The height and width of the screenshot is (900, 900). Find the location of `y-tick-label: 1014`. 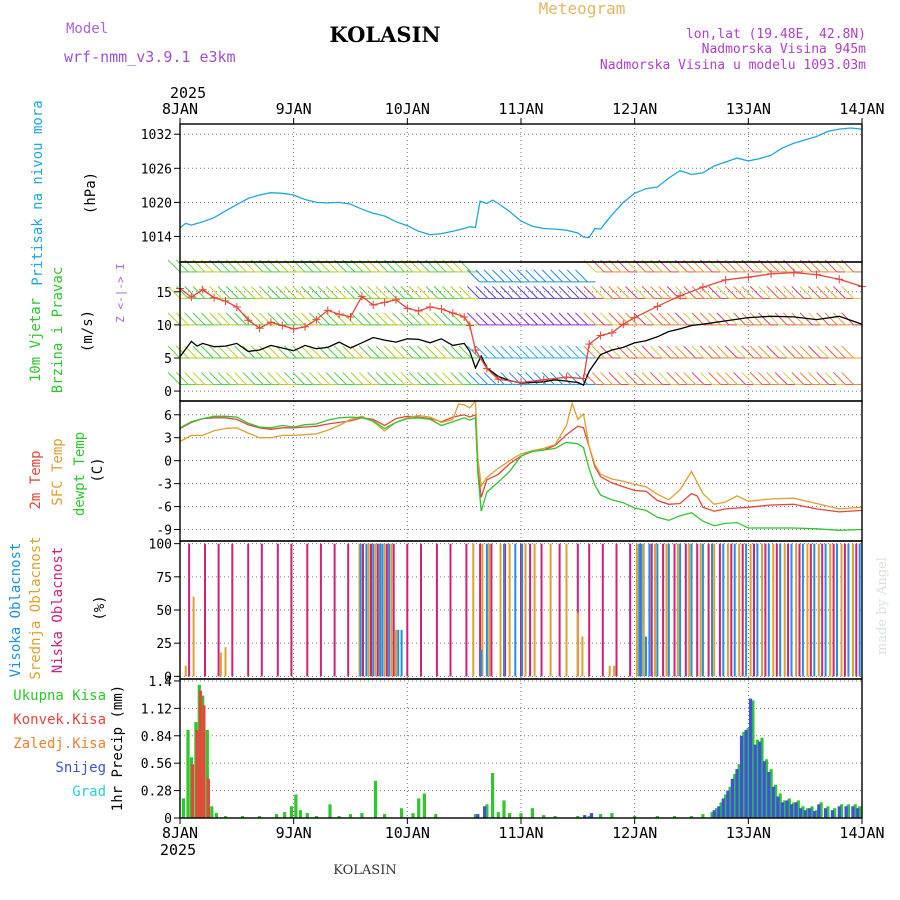

y-tick-label: 1014 is located at coordinates (156, 237).